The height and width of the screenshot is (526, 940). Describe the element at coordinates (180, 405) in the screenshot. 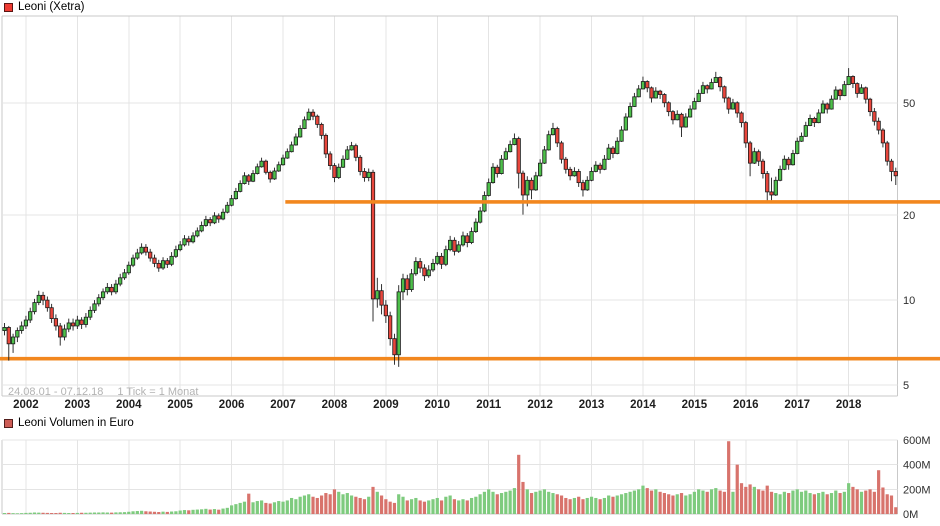

I see `year-label: 2005` at that location.